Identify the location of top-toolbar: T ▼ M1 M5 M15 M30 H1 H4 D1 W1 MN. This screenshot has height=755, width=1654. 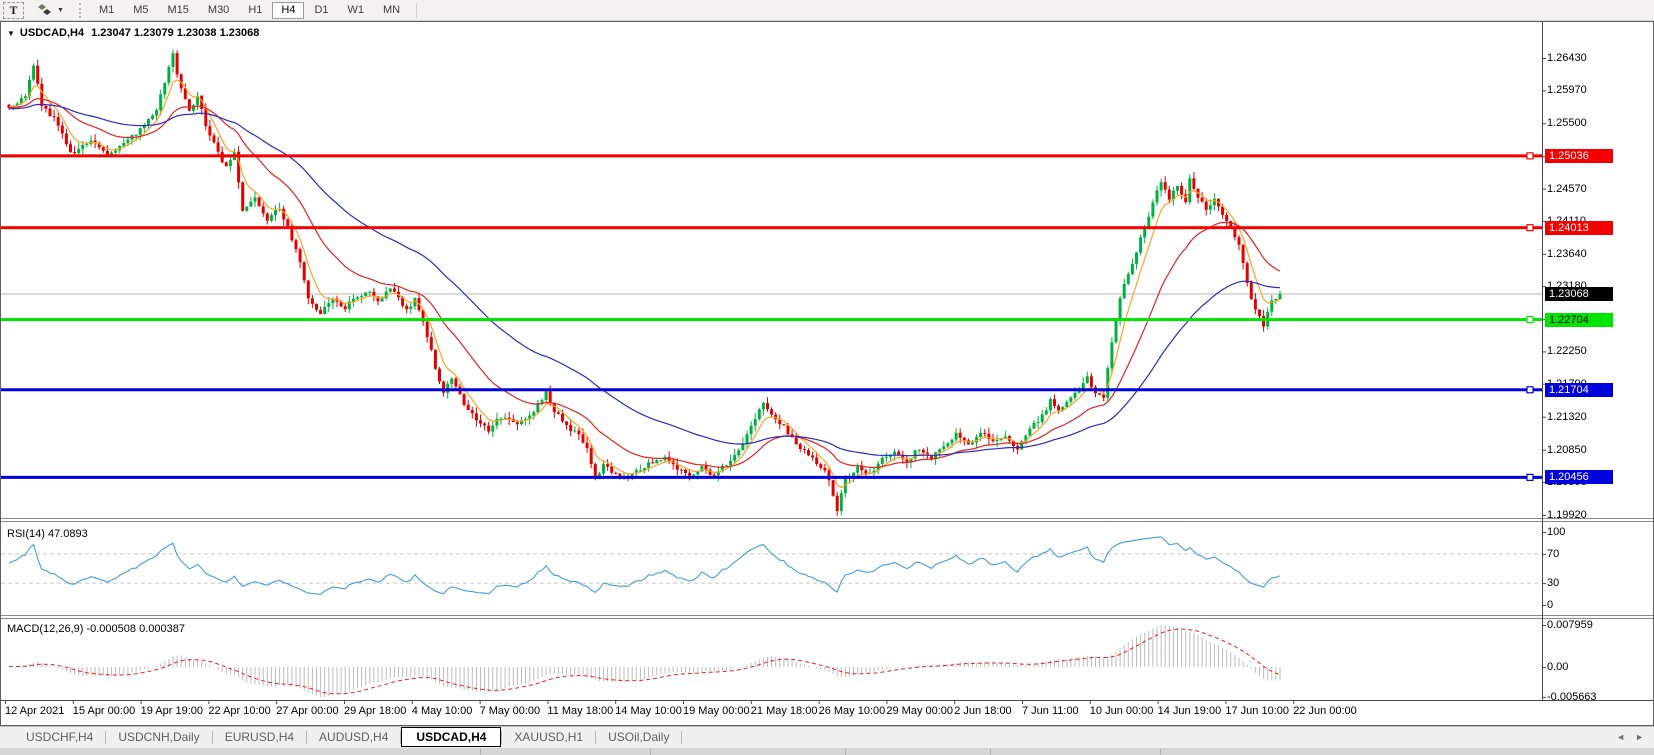
(827, 10).